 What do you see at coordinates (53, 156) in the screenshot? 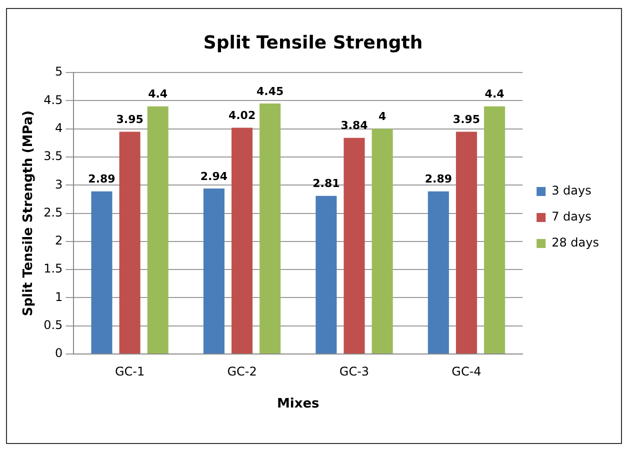
I see `y-tick-label: 3.5` at bounding box center [53, 156].